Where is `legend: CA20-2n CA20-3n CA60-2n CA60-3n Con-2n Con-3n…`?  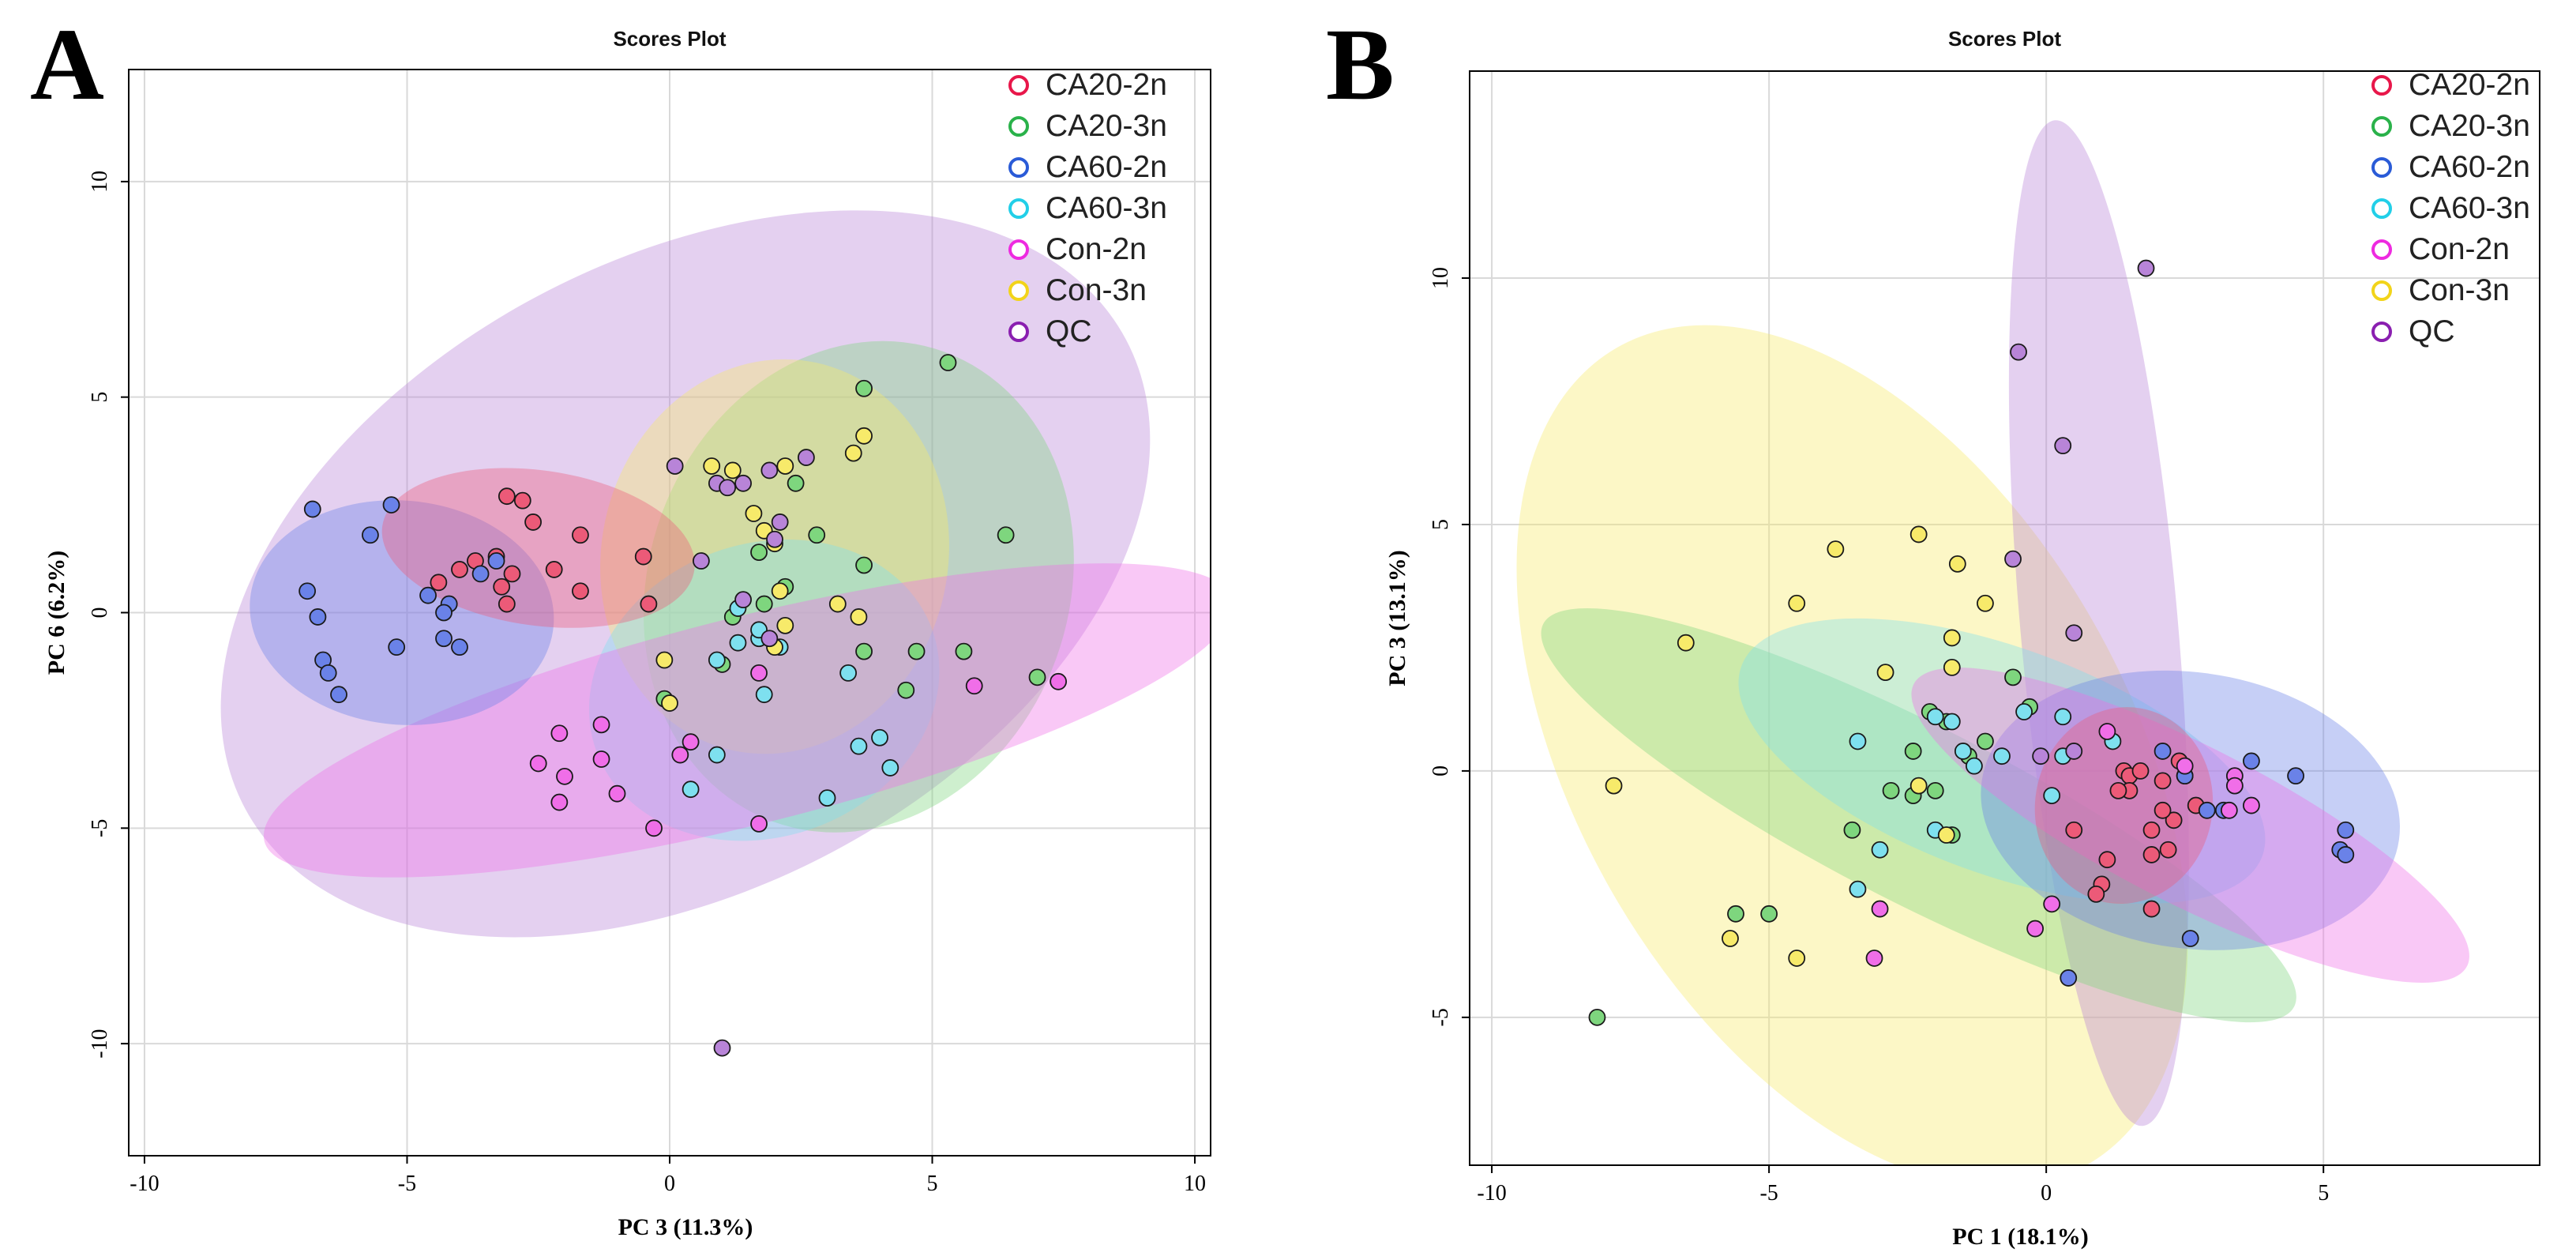 legend: CA20-2n CA20-3n CA60-2n CA60-3n Con-2n Con-3n… is located at coordinates (2450, 208).